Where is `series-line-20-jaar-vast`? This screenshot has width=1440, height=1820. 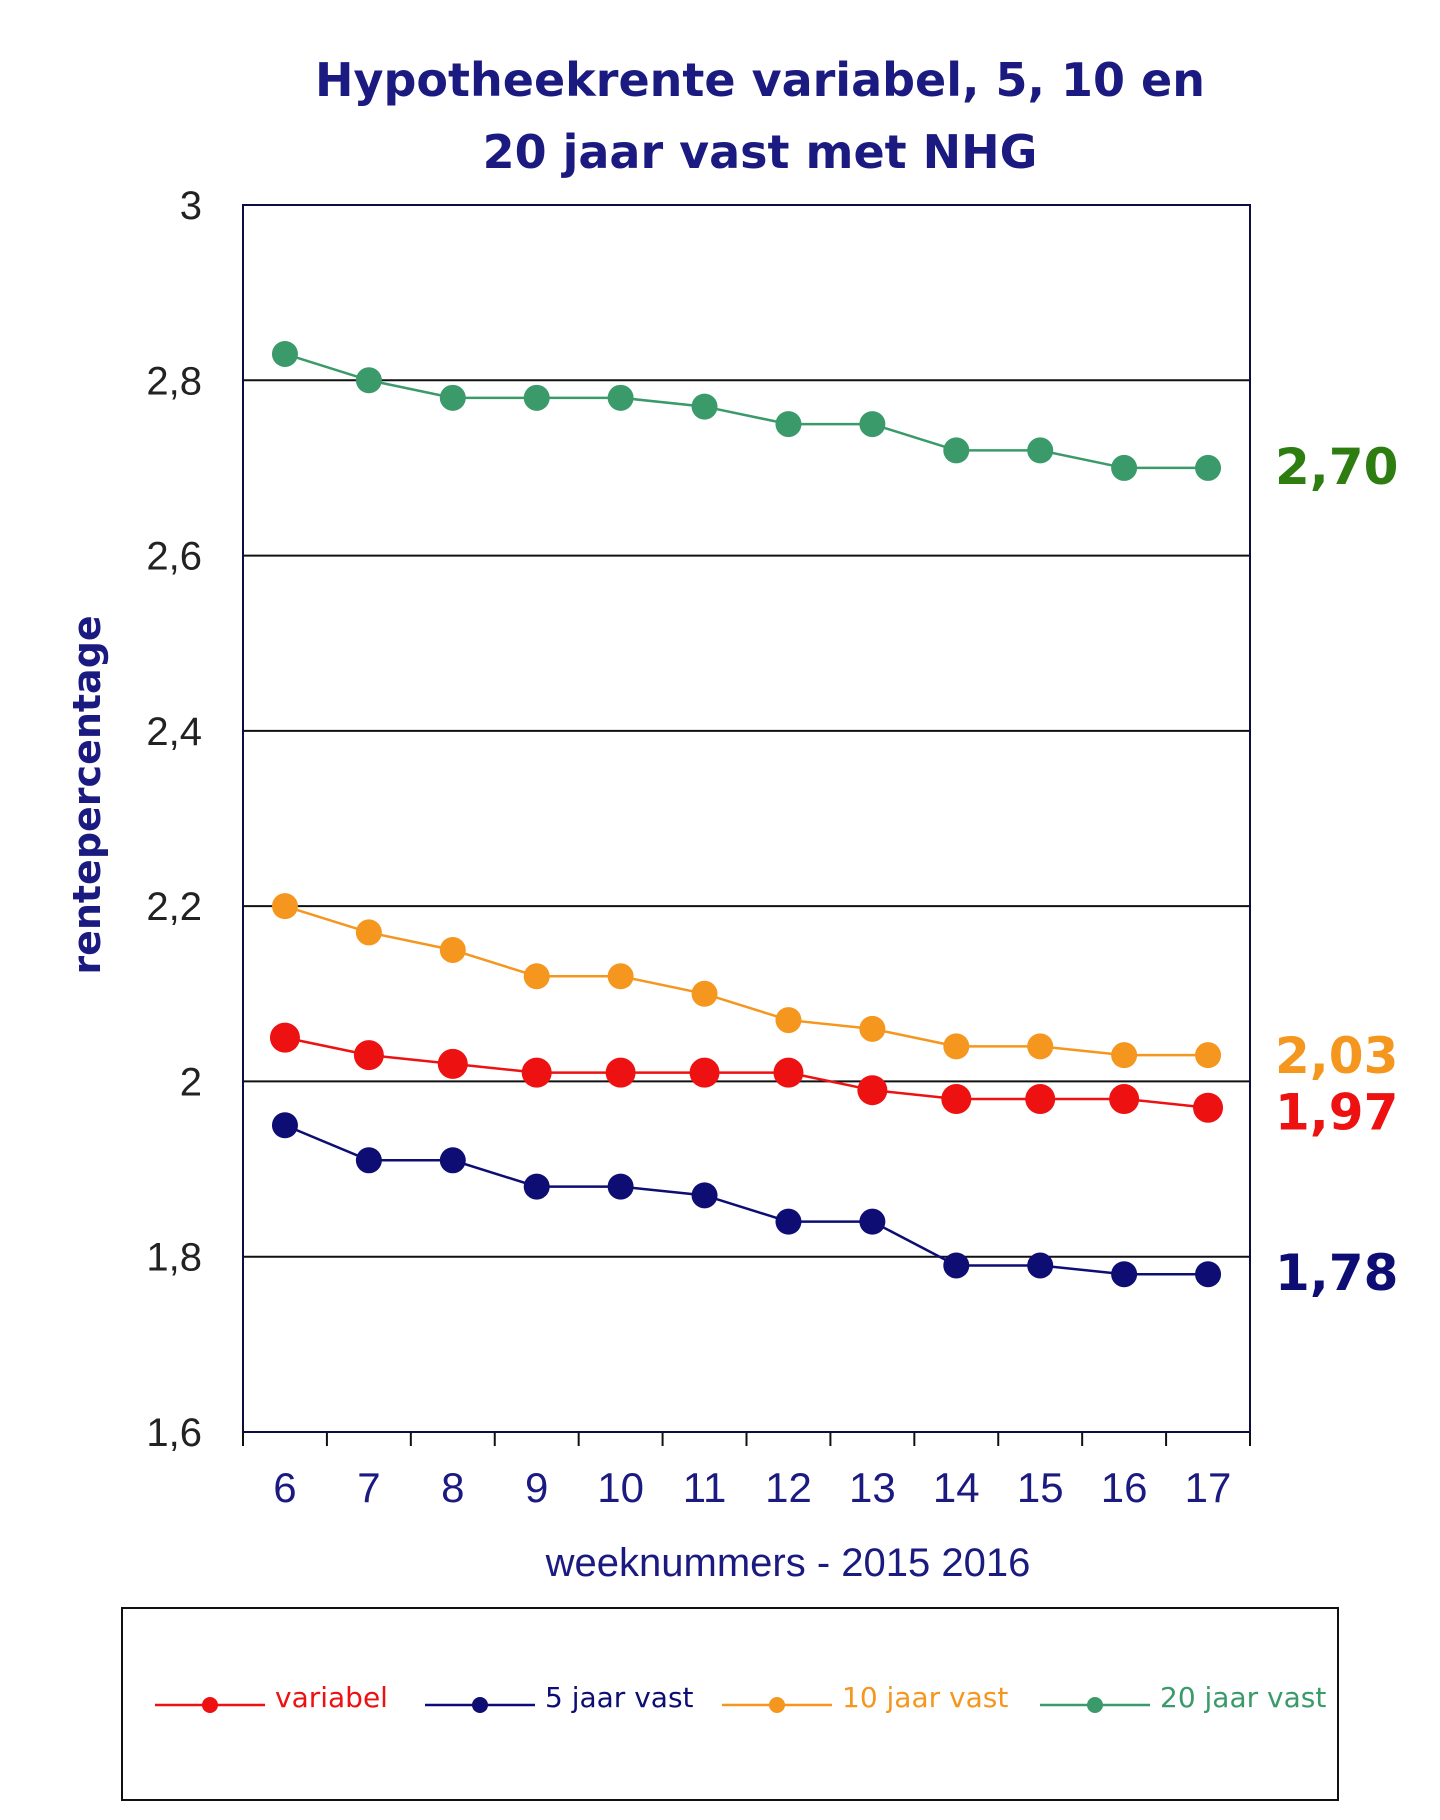 series-line-20-jaar-vast is located at coordinates (746, 411).